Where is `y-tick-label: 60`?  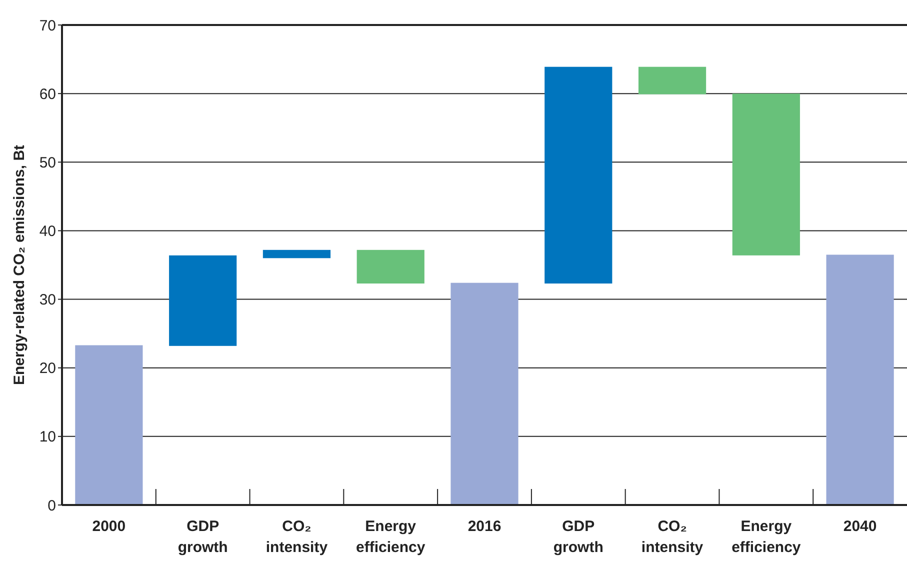
y-tick-label: 60 is located at coordinates (47, 94).